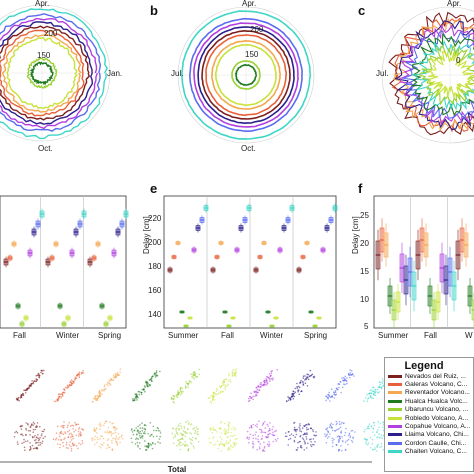 The width and height of the screenshot is (474, 474). I want to click on legend-swatch, so click(395, 452).